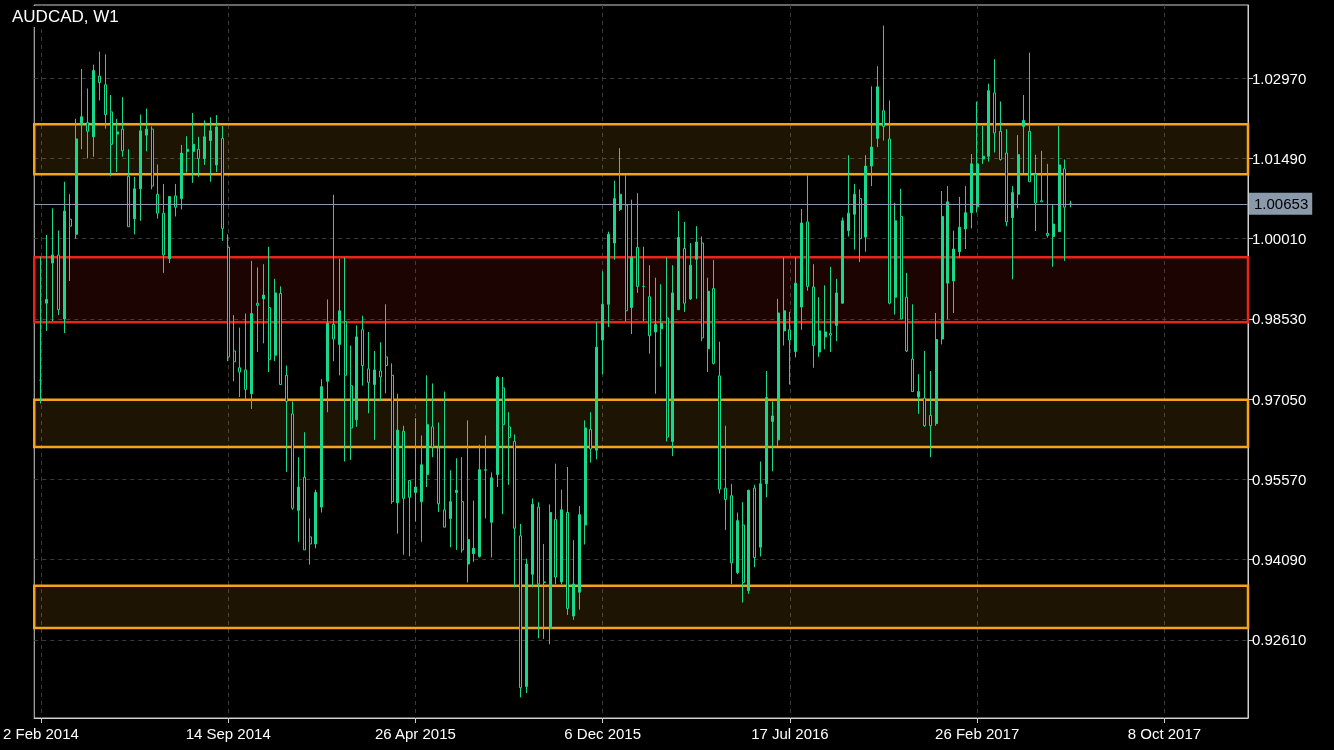  What do you see at coordinates (977, 733) in the screenshot?
I see `x-tick-label: 26 Feb 2017` at bounding box center [977, 733].